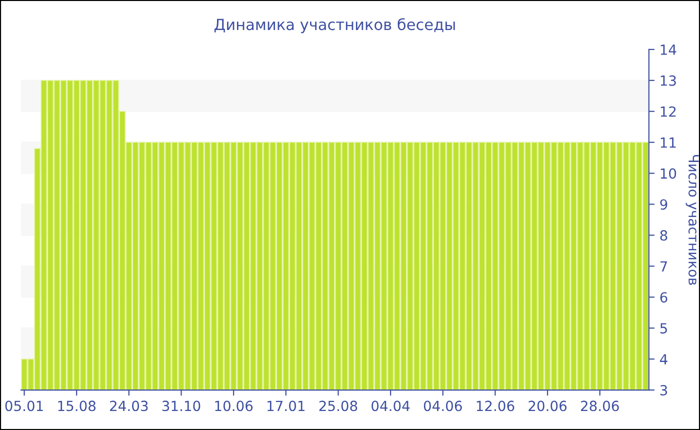  I want to click on y-tick-label: 11, so click(668, 142).